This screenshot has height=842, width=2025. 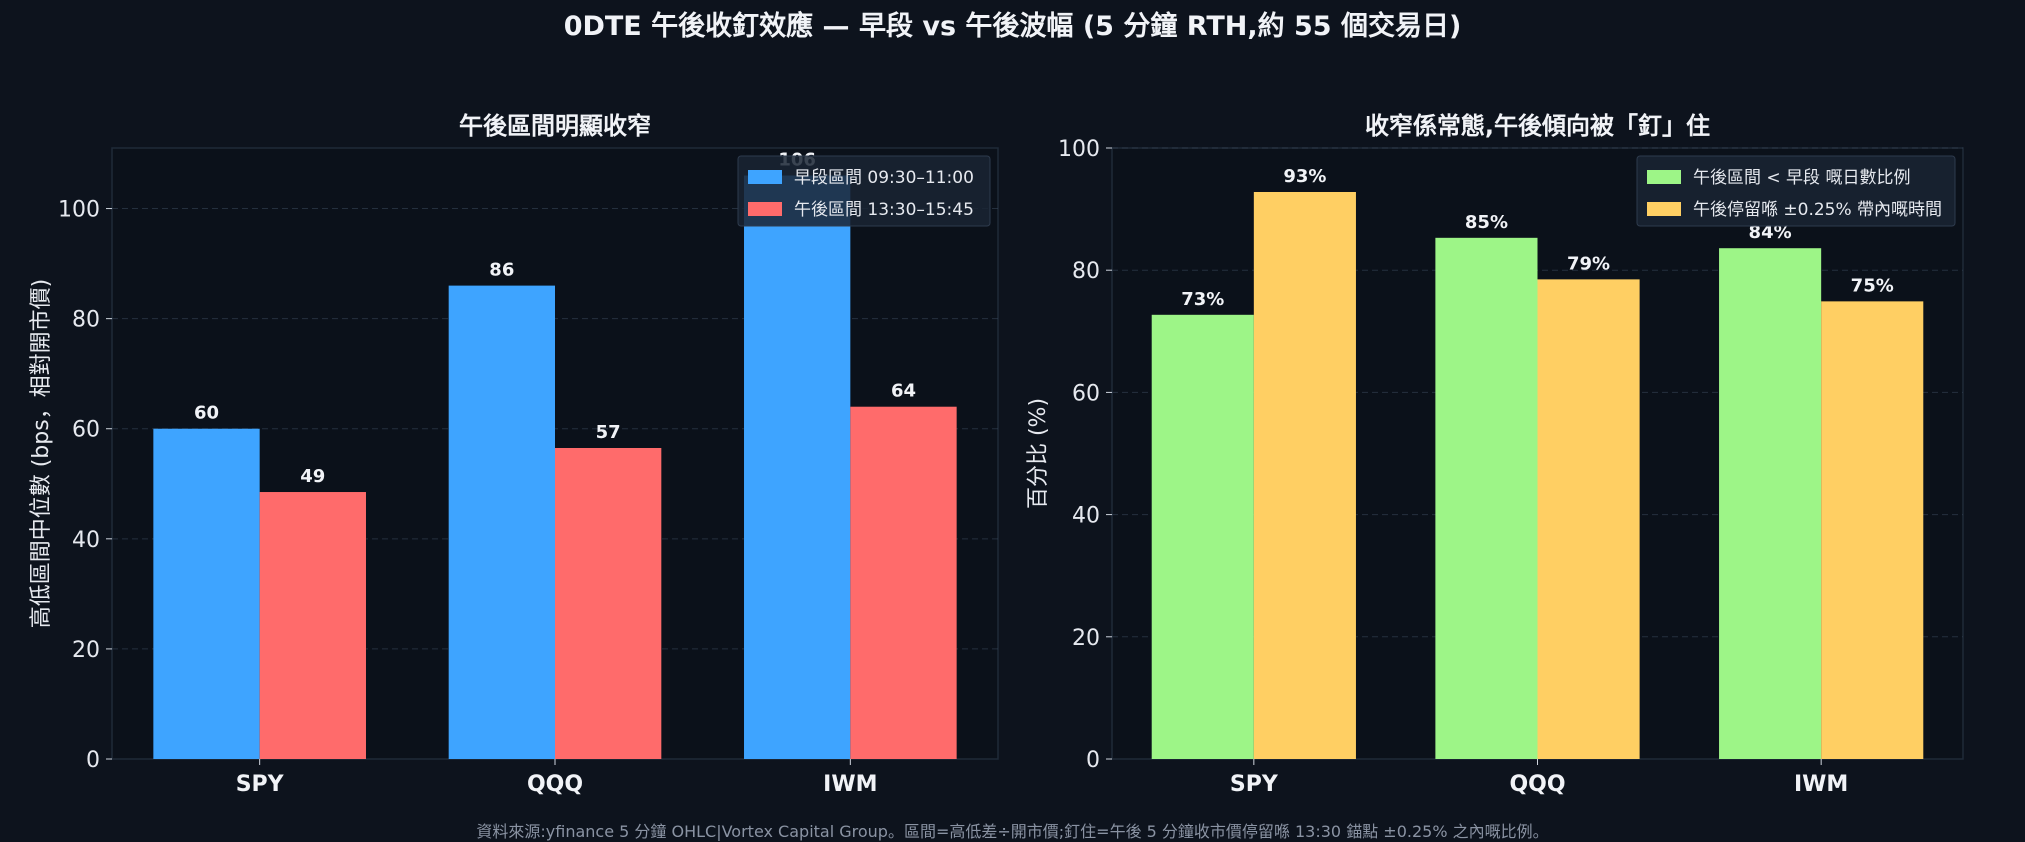 I want to click on panel1-legend-label: 午後區間 13:30–15:45, so click(x=884, y=210).